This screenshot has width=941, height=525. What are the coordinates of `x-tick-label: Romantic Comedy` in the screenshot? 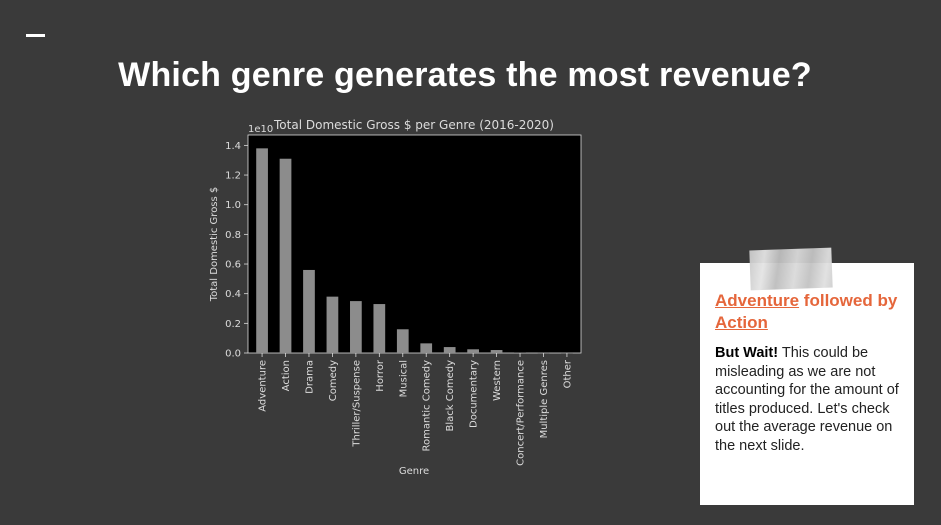 It's located at (427, 406).